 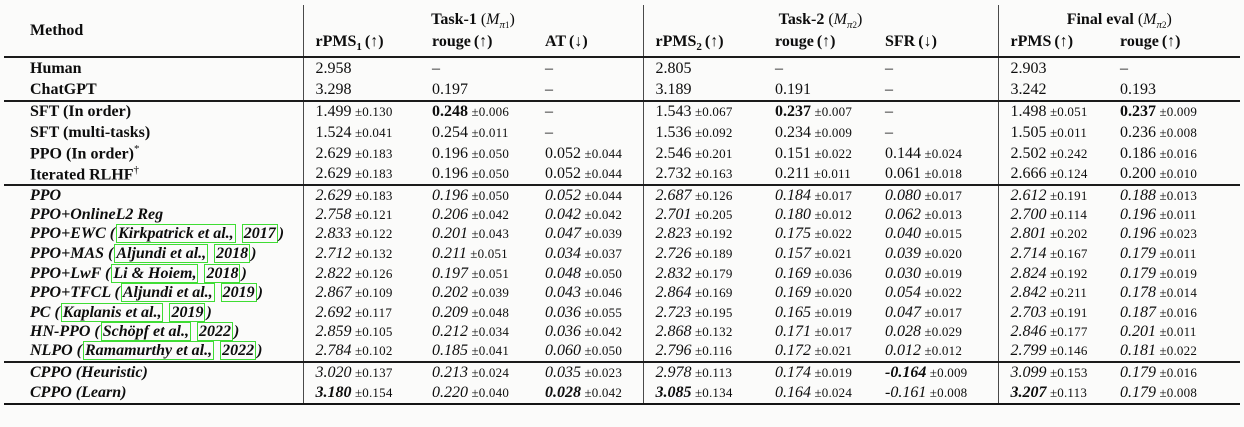 I want to click on citation: Aljundi et al., 2019), so click(x=191, y=293).